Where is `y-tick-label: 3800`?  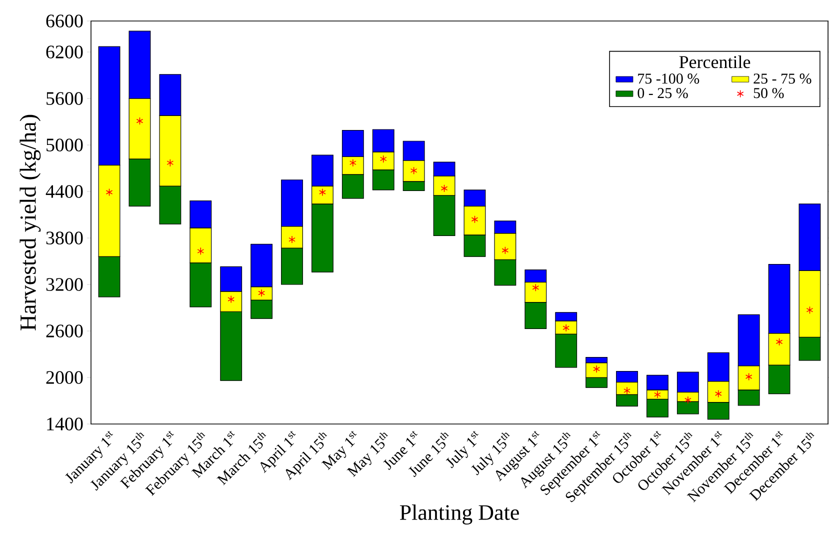 y-tick-label: 3800 is located at coordinates (64, 238).